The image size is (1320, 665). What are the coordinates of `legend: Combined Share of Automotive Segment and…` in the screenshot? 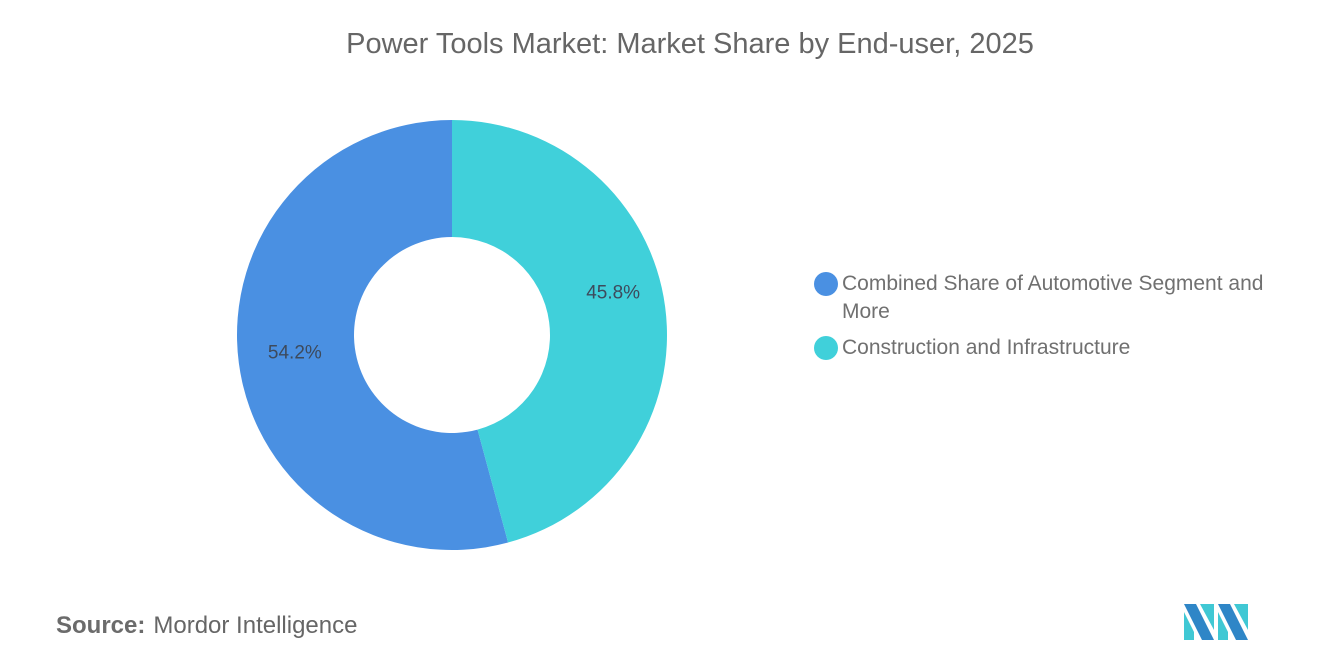 It's located at (1064, 320).